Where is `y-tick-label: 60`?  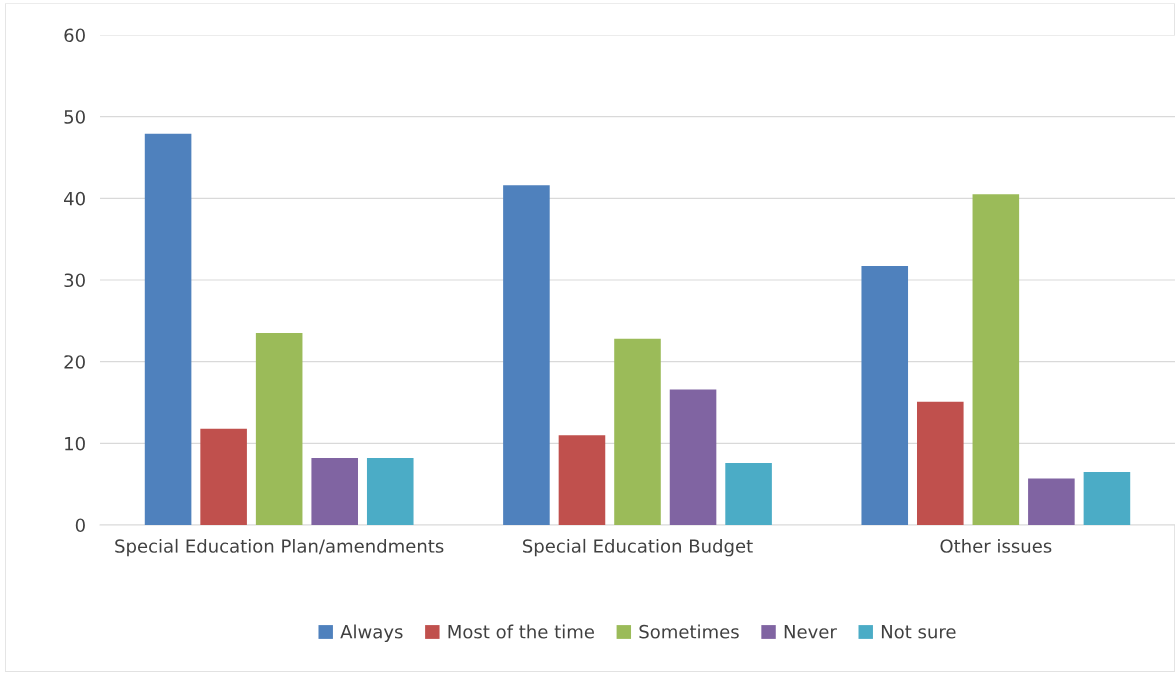
y-tick-label: 60 is located at coordinates (74, 35).